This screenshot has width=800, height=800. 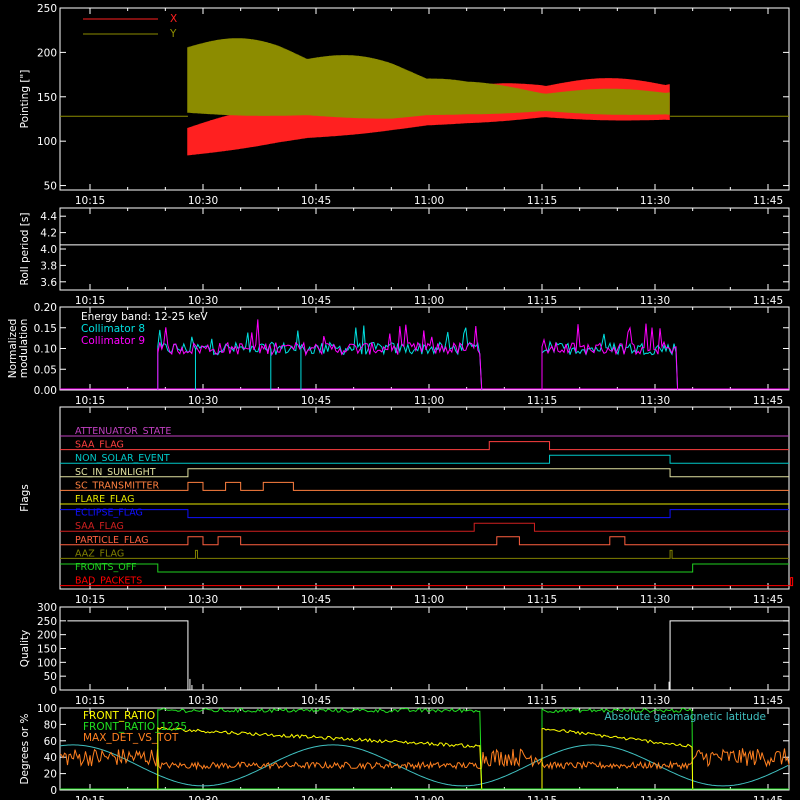 What do you see at coordinates (424, 759) in the screenshot?
I see `max-det-vs-tot-series` at bounding box center [424, 759].